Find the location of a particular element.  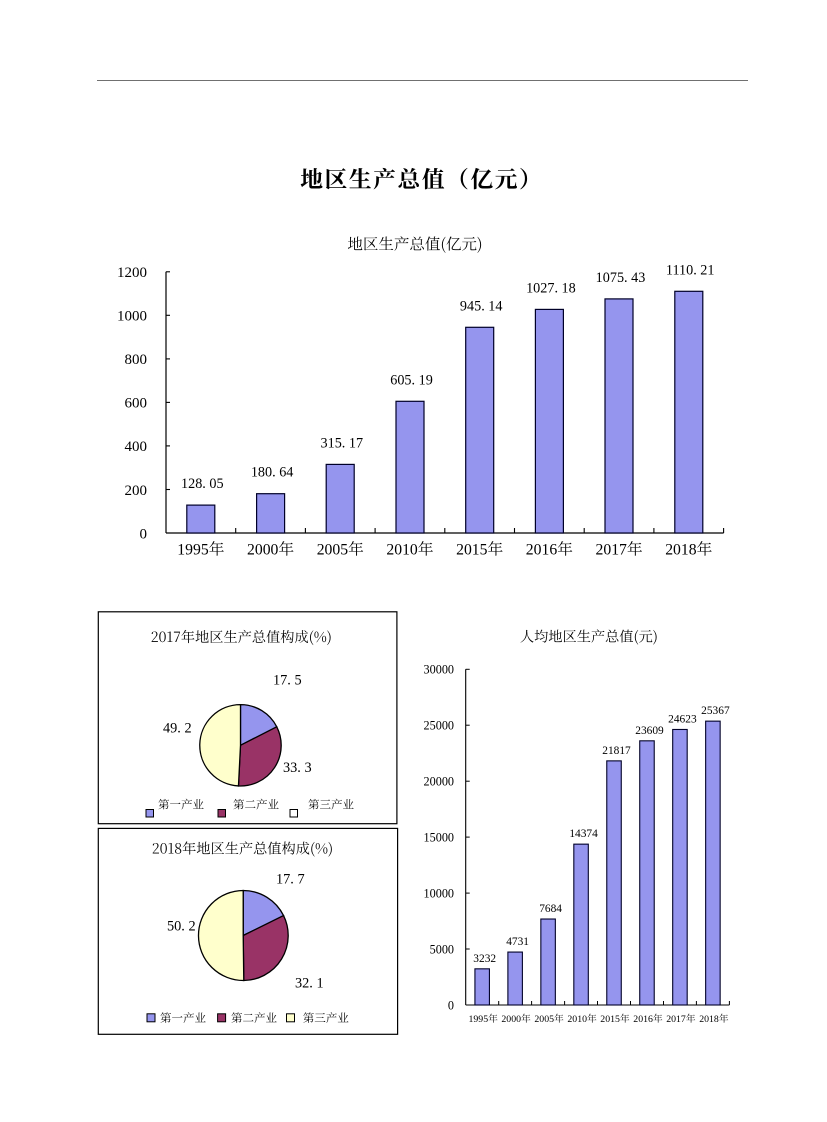

svg-text: 17. 5 is located at coordinates (287, 681).